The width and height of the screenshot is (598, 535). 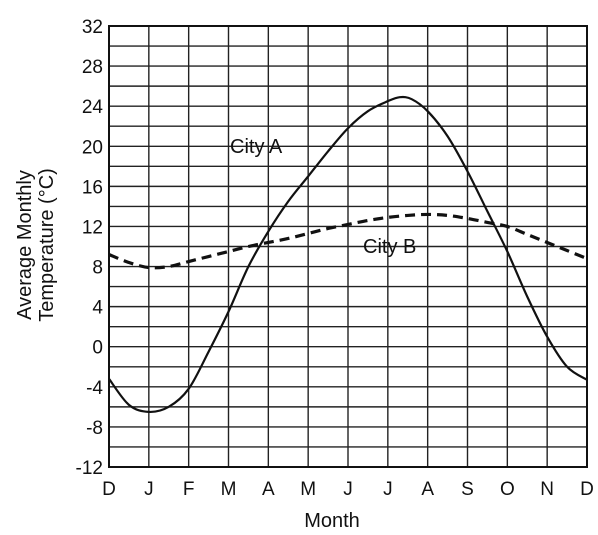 I want to click on y-axis-title-line-1: Average Monthly, so click(x=25, y=245).